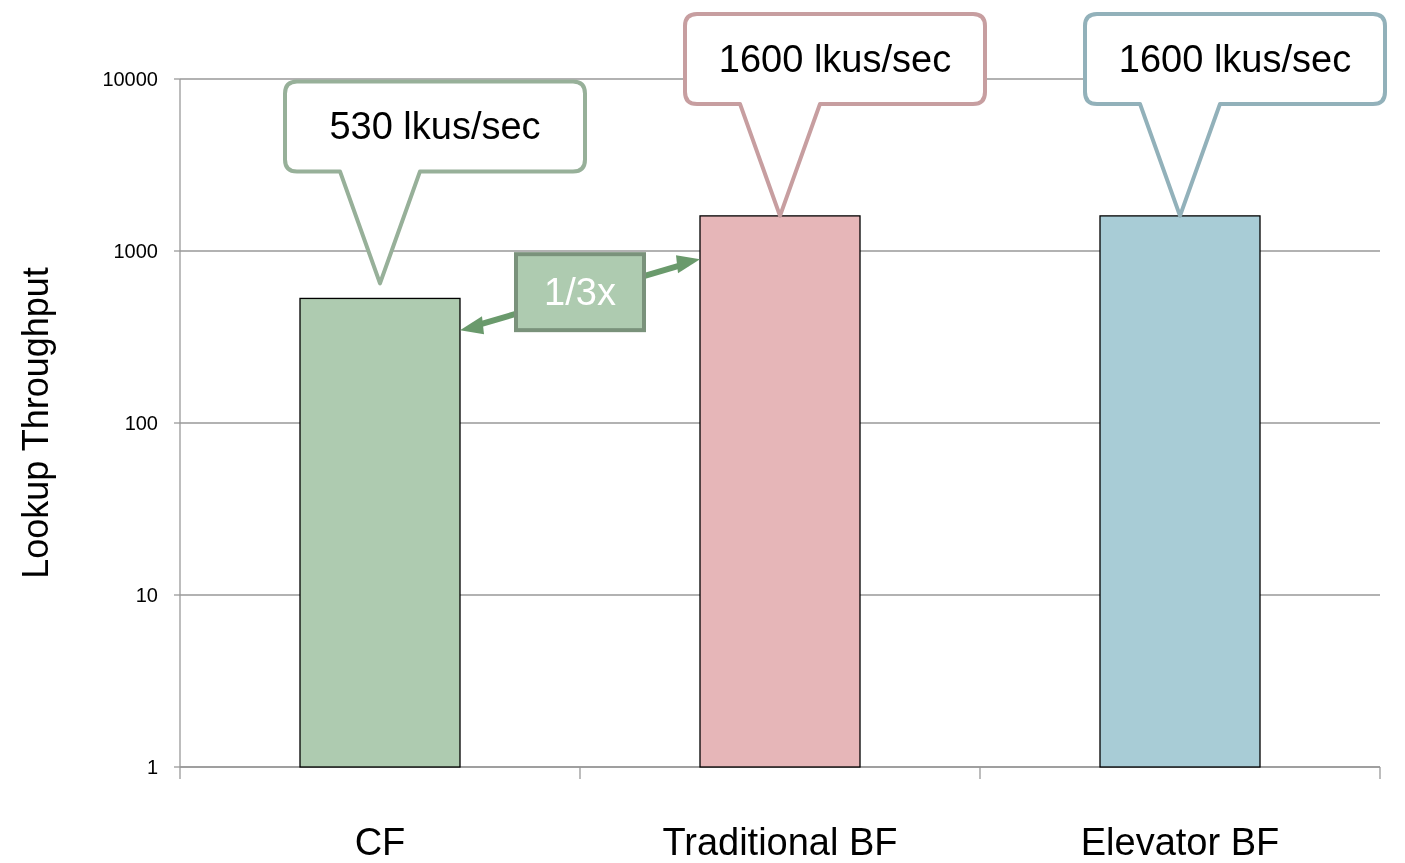 Image resolution: width=1405 pixels, height=863 pixels. I want to click on annotation: 1/3x, so click(580, 292).